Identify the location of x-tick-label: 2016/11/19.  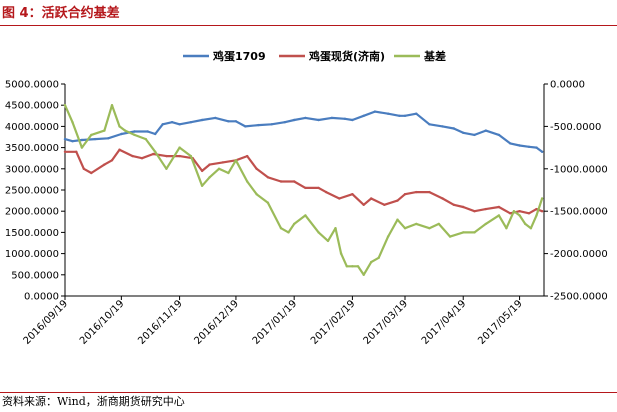
(160, 322).